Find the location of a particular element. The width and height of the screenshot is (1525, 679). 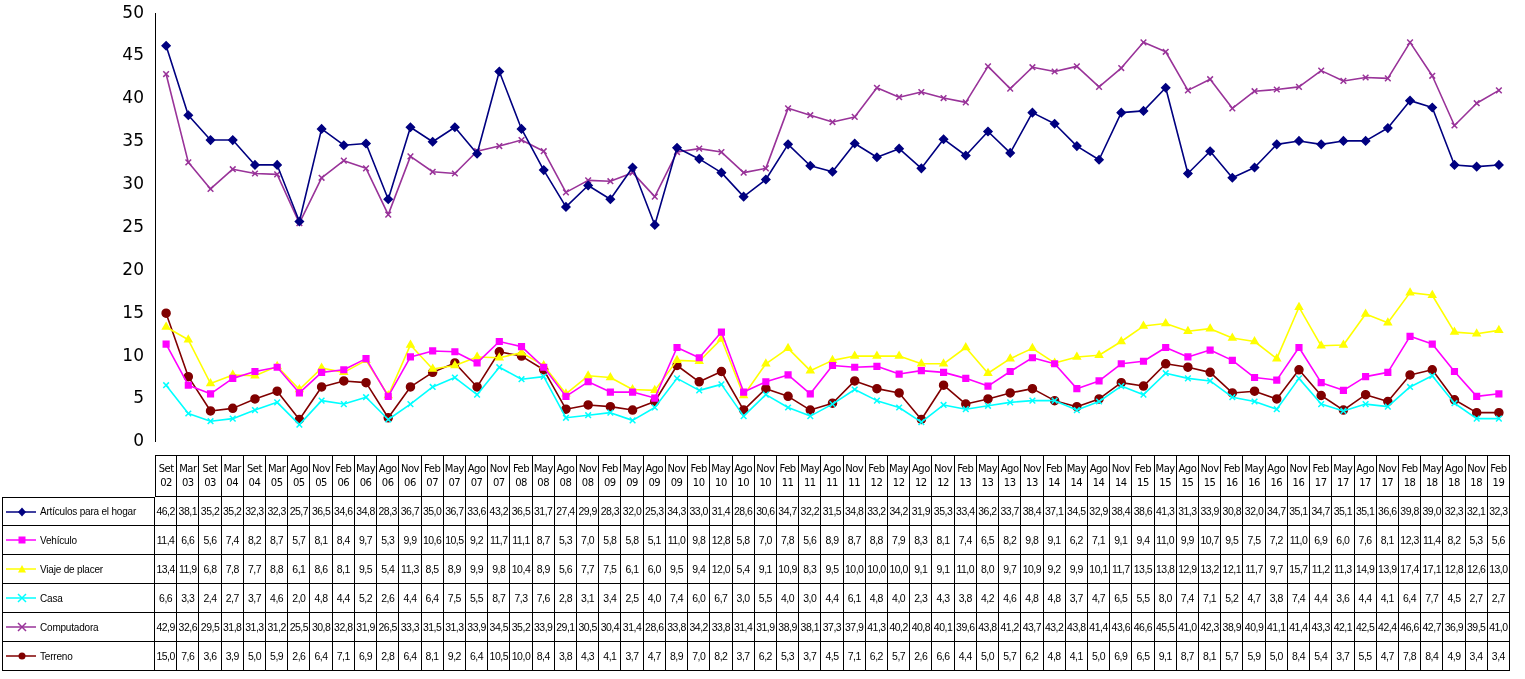

data-label: 4,1 is located at coordinates (1387, 598).